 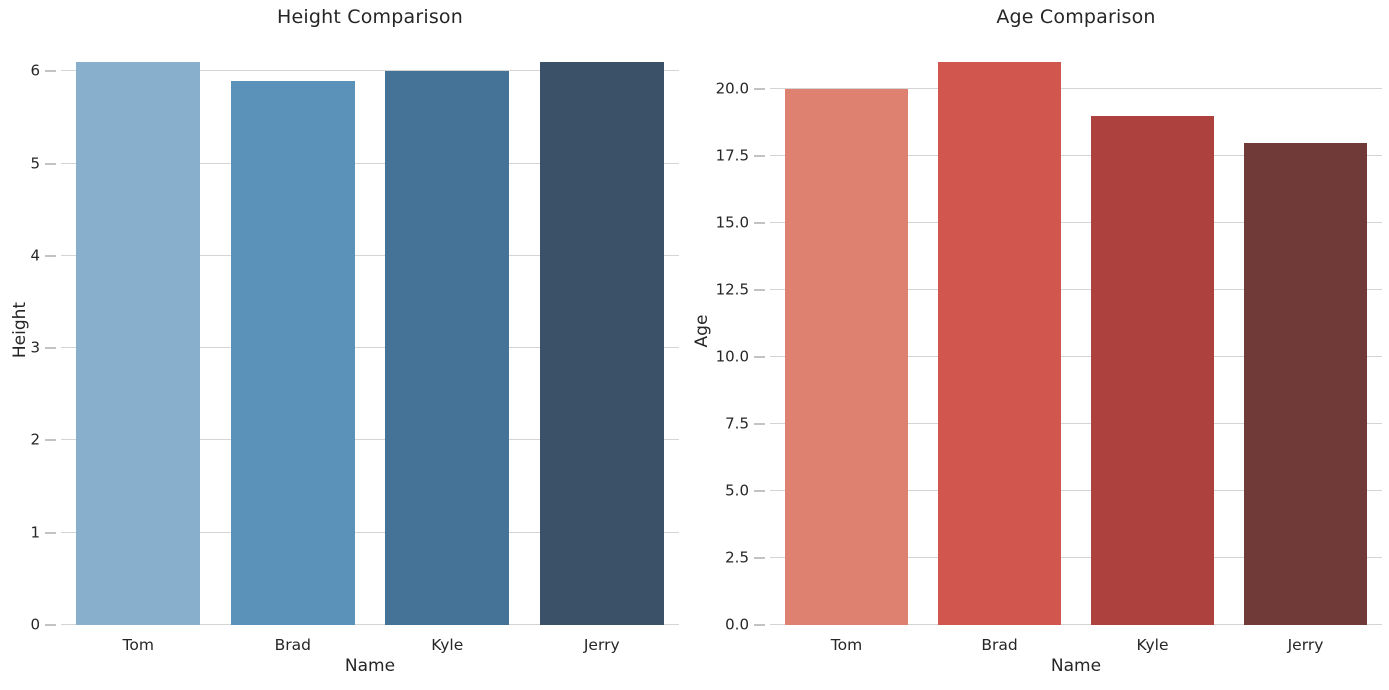 I want to click on y-tick-label: 20.0, so click(x=732, y=88).